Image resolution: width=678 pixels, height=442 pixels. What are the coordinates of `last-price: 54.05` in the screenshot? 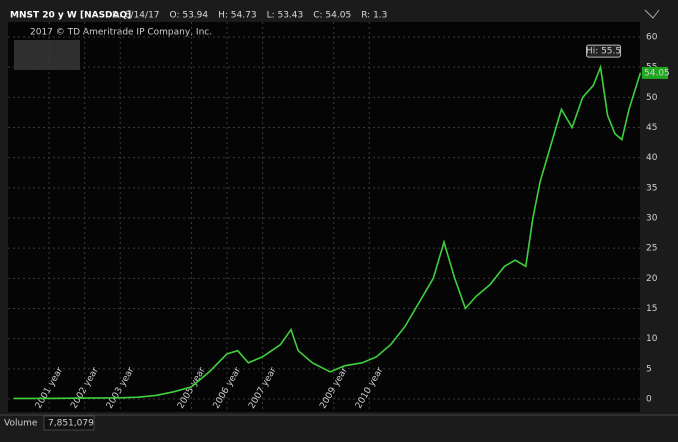 It's located at (657, 73).